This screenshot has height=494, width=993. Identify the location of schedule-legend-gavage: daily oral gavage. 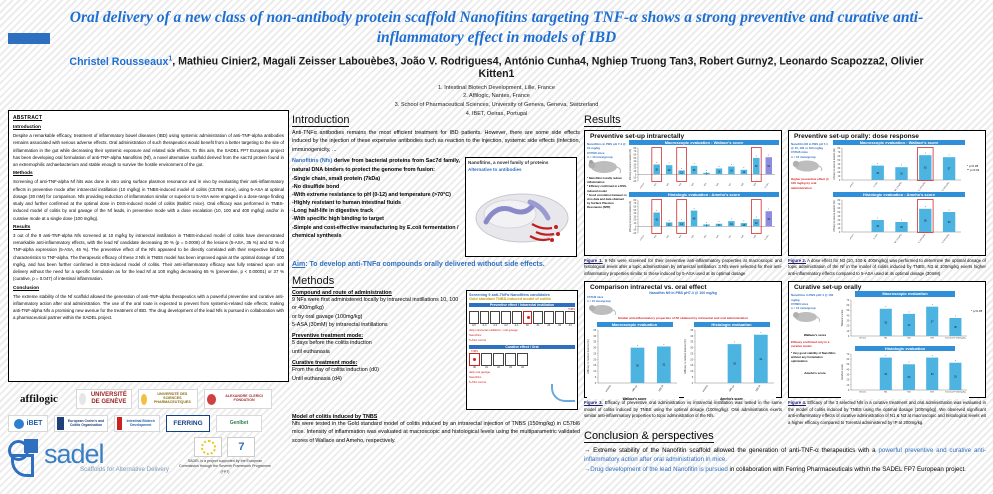
(480, 371).